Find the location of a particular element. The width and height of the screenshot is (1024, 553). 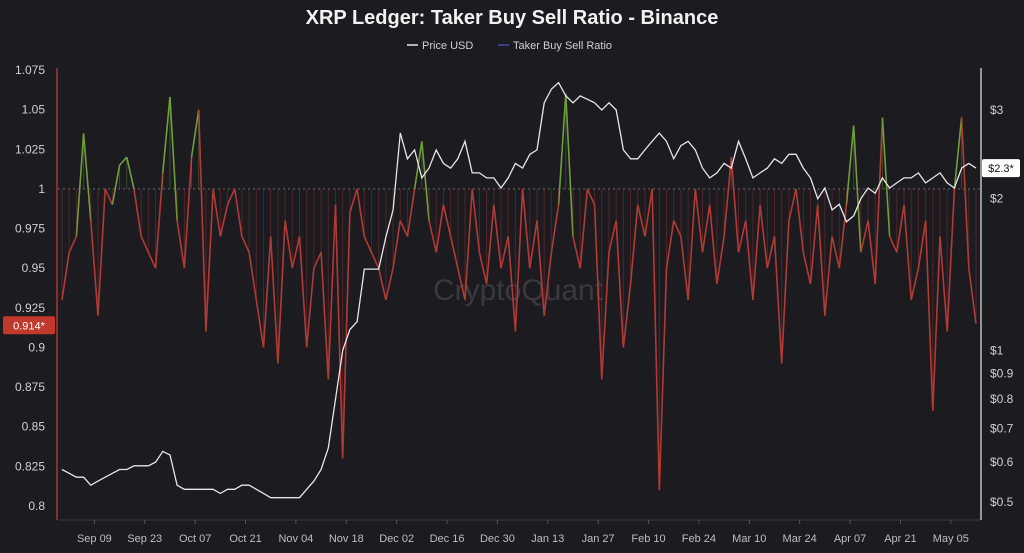

right-tick-label: $0.8 is located at coordinates (1002, 399).